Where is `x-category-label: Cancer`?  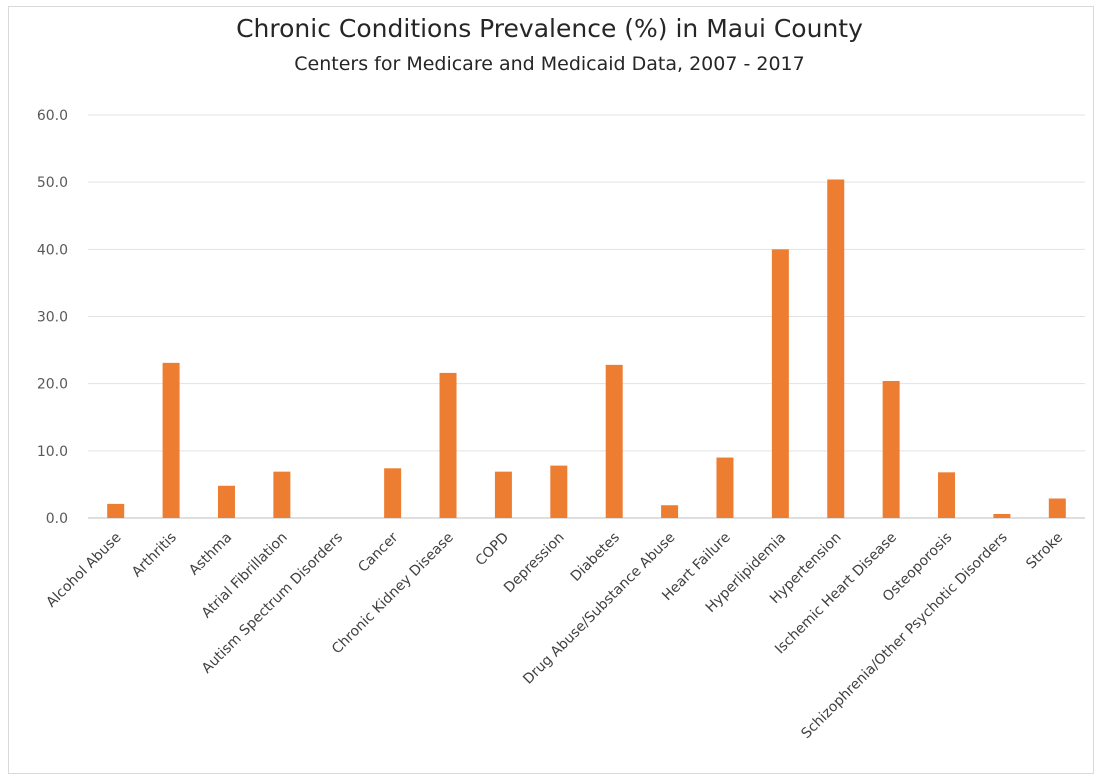
x-category-label: Cancer is located at coordinates (378, 552).